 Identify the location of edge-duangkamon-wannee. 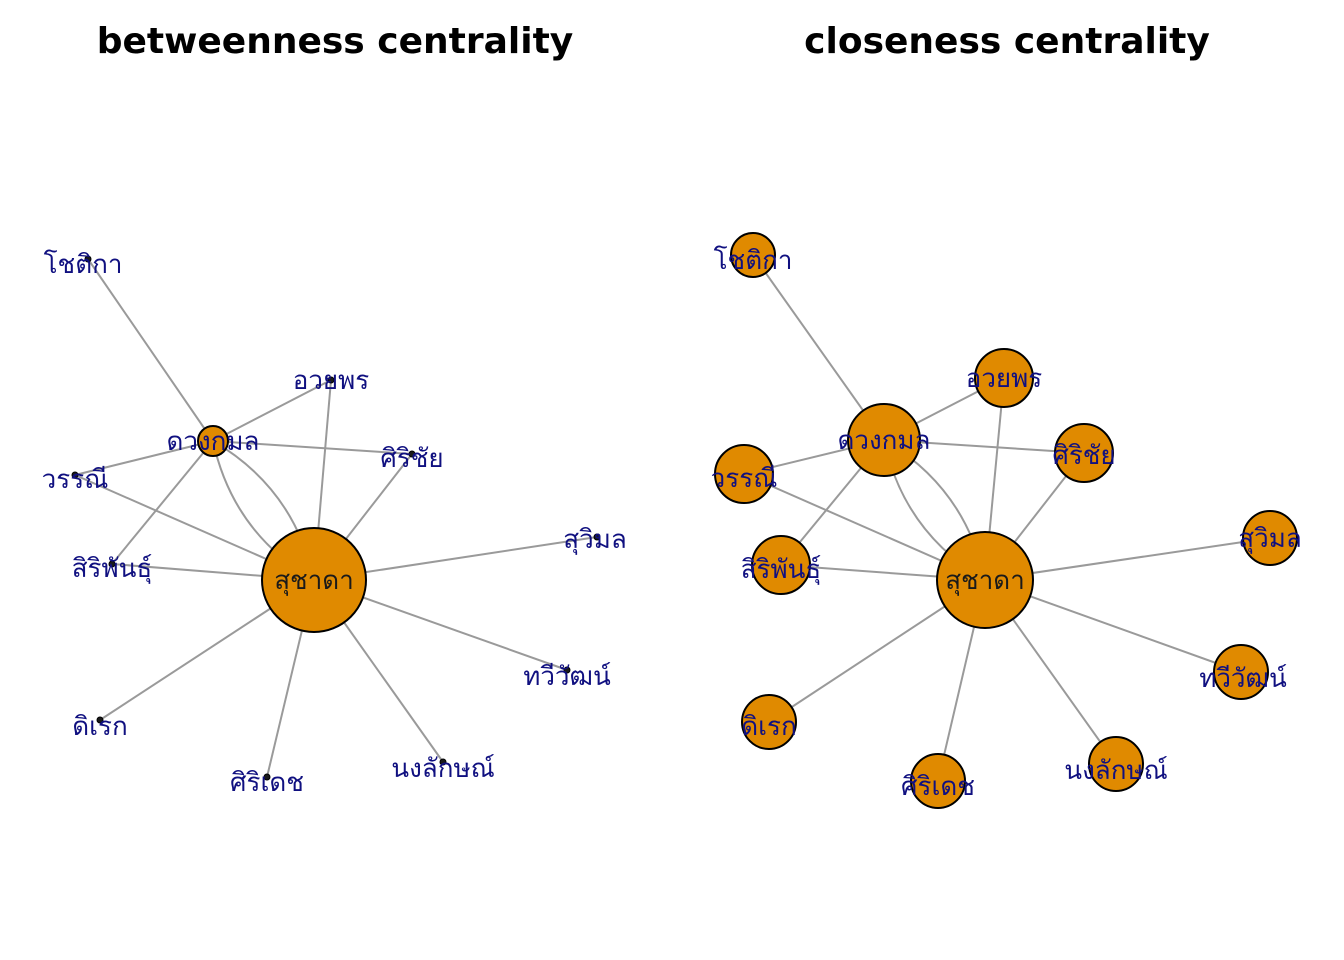
(144, 458).